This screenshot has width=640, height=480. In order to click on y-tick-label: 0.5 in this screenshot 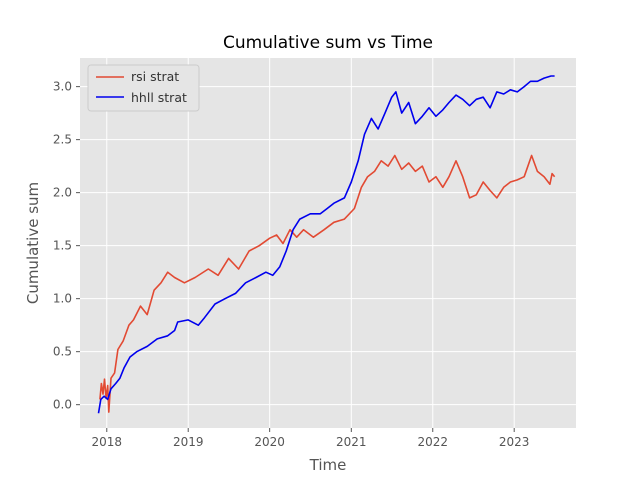, I will do `click(62, 352)`.